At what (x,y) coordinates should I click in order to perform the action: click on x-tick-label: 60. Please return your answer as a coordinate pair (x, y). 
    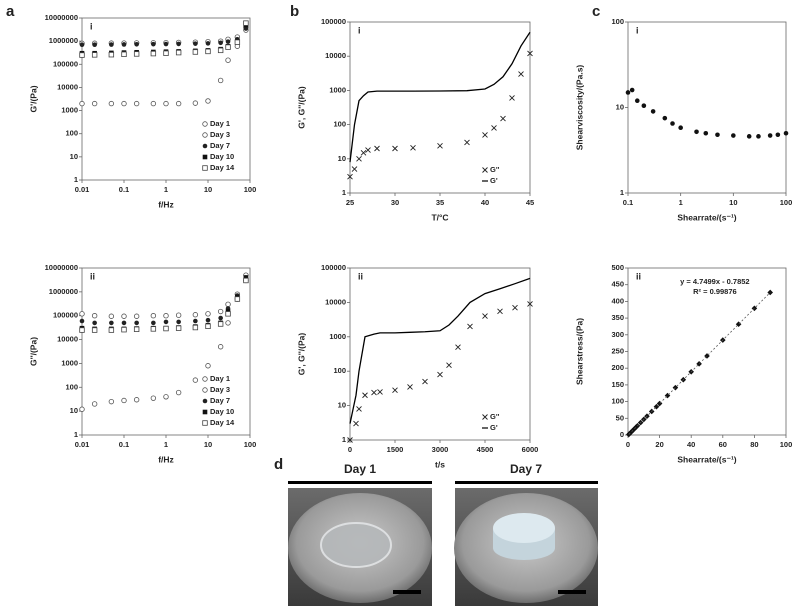
    Looking at the image, I should click on (723, 444).